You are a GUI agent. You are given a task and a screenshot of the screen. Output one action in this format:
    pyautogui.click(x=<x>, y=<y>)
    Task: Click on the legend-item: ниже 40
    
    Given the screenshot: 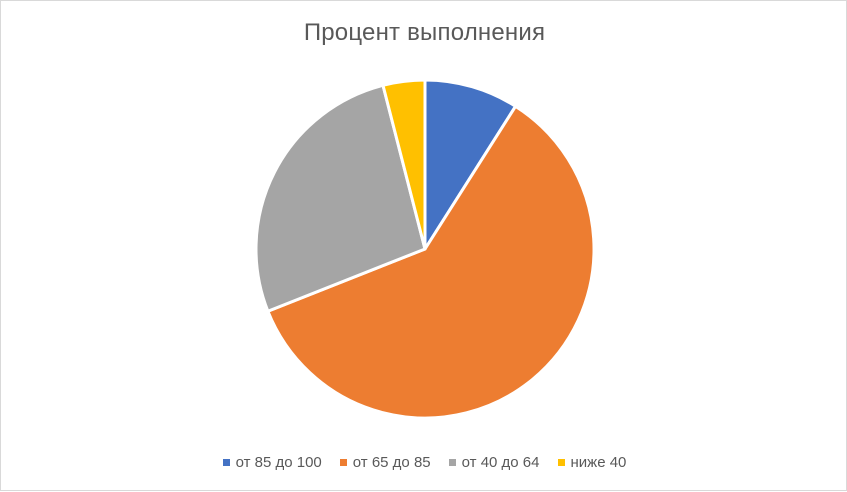 What is the action you would take?
    pyautogui.click(x=592, y=462)
    